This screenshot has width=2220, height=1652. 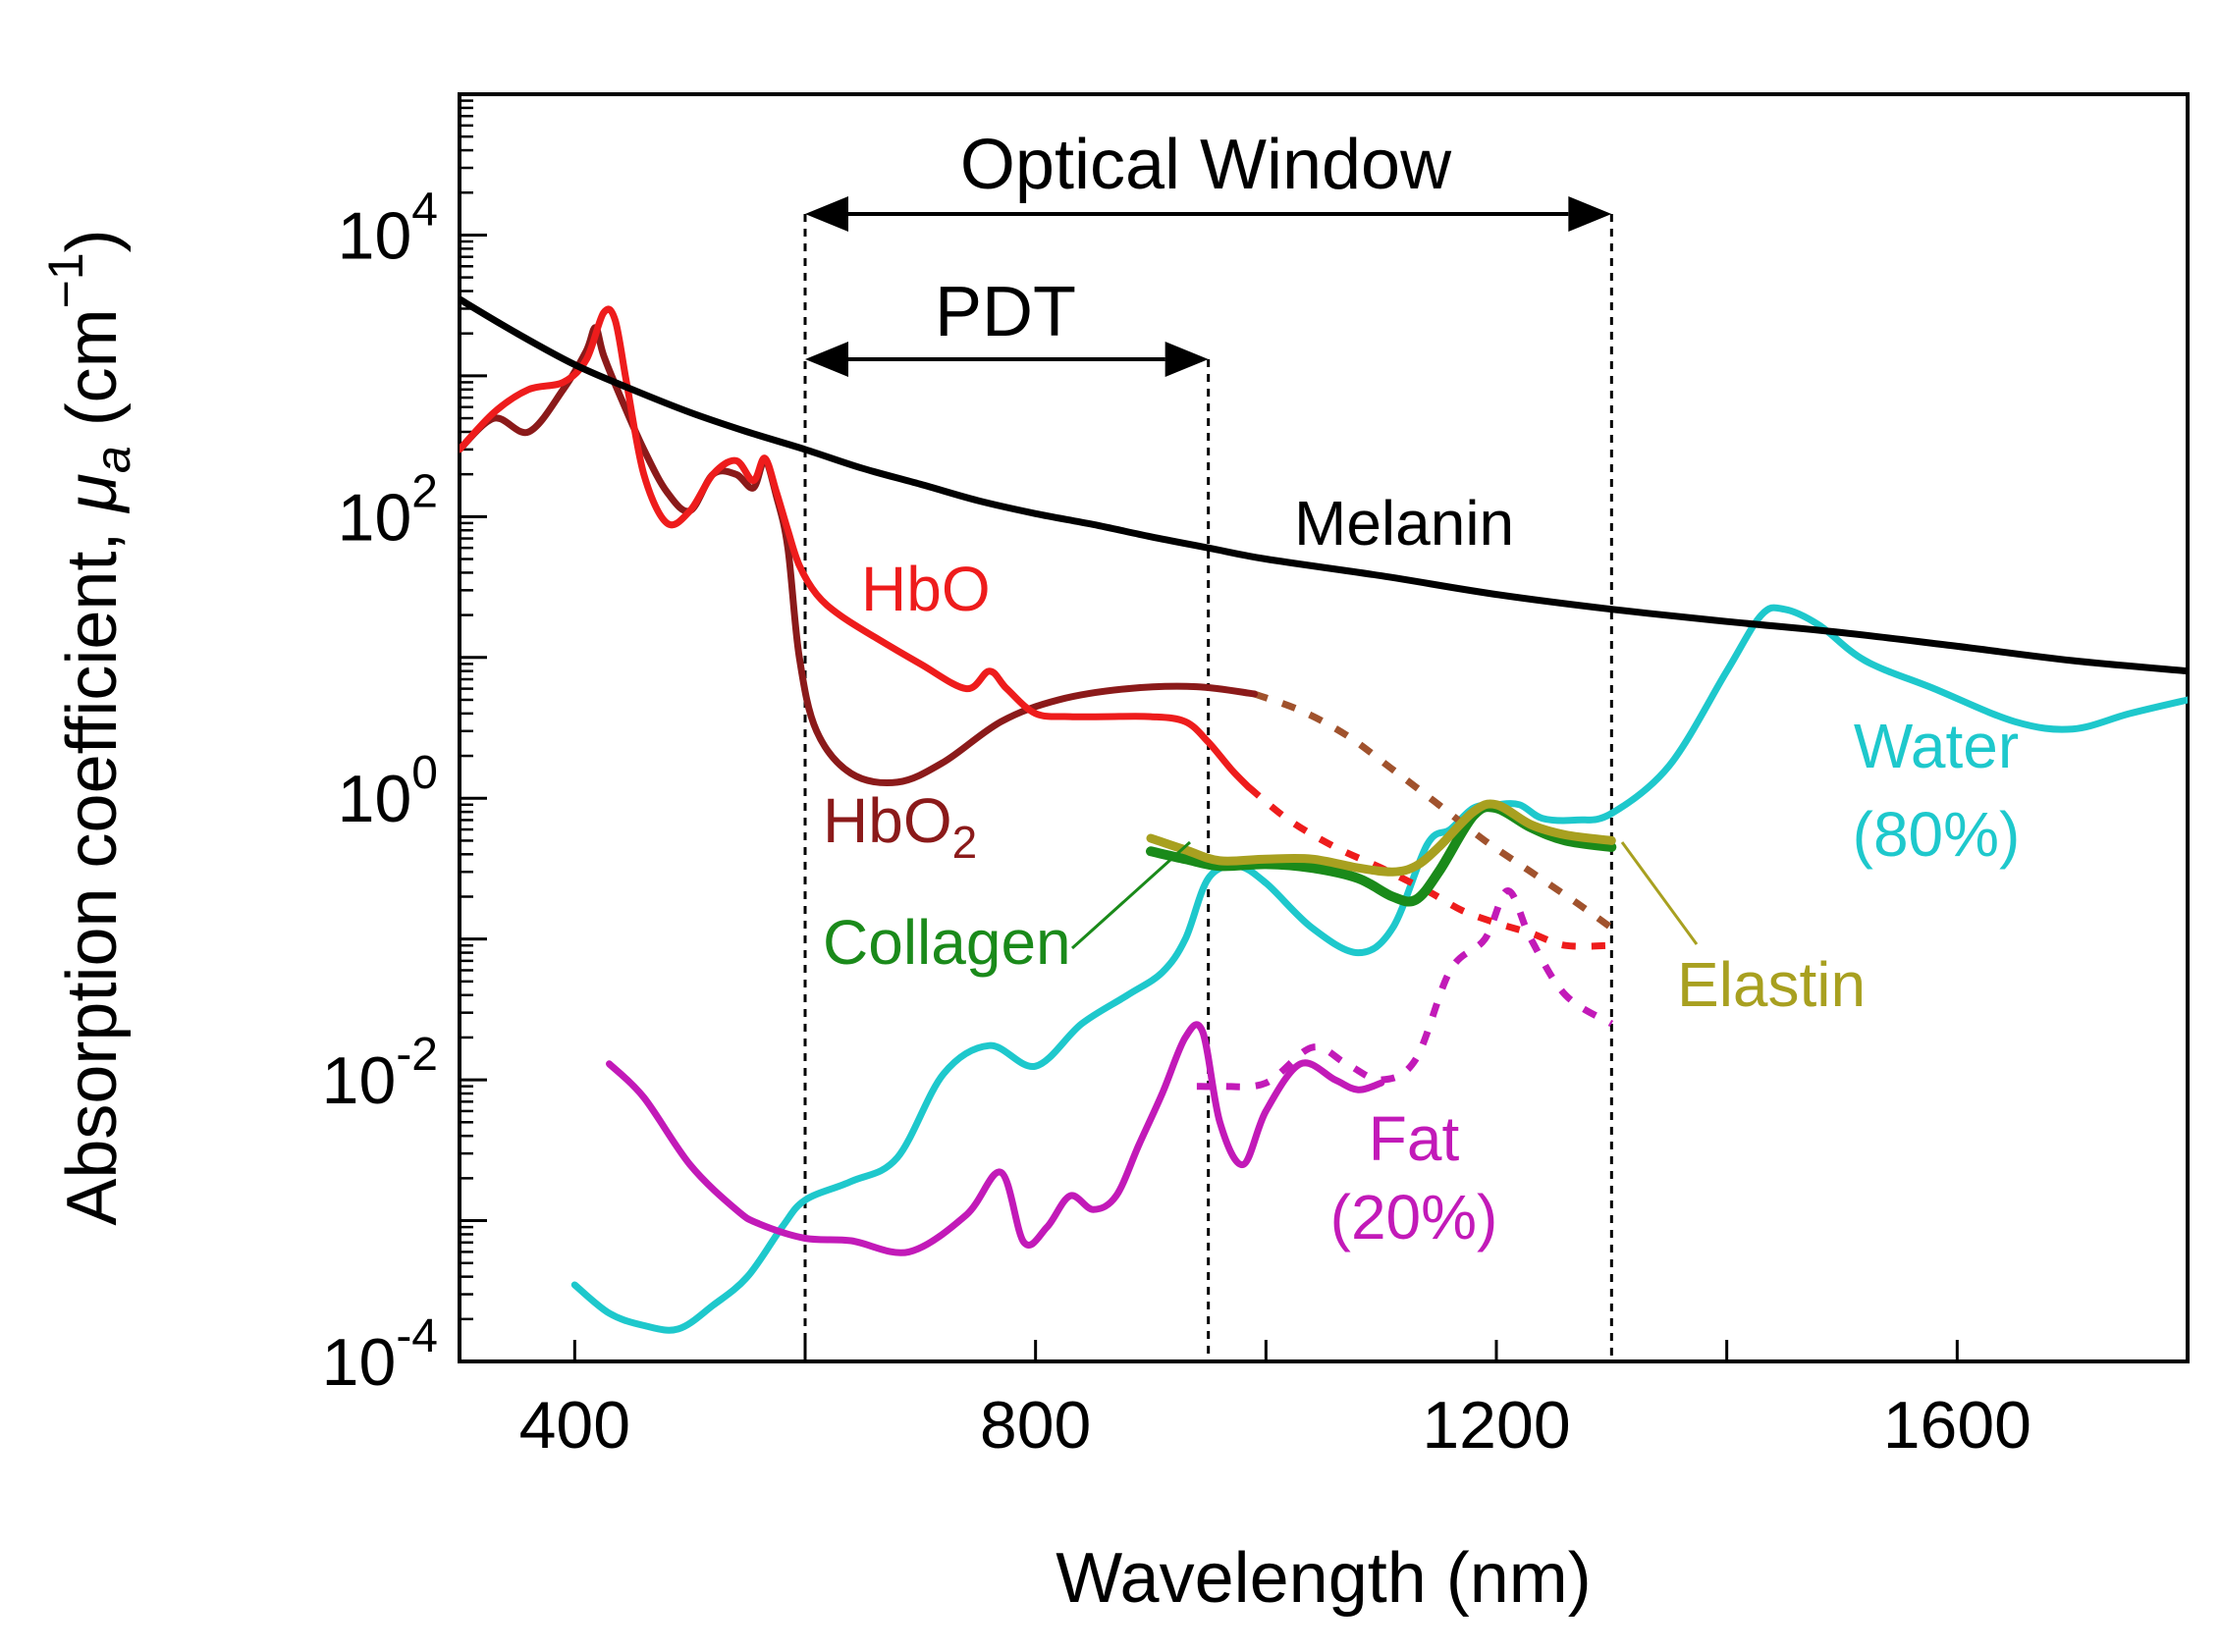 I want to click on y-tick-label: 10⁰, so click(x=388, y=791).